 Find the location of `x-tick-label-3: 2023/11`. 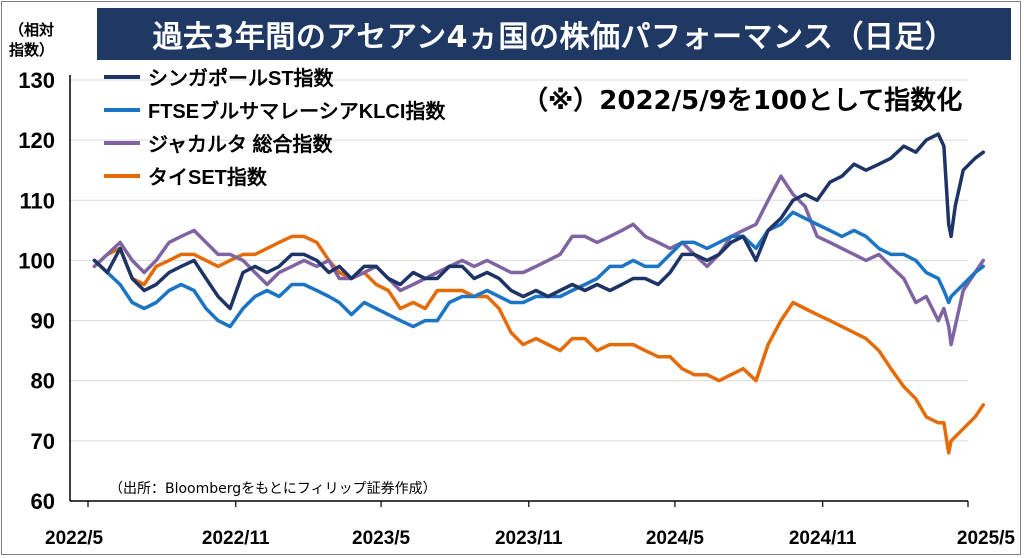

x-tick-label-3: 2023/11 is located at coordinates (529, 538).